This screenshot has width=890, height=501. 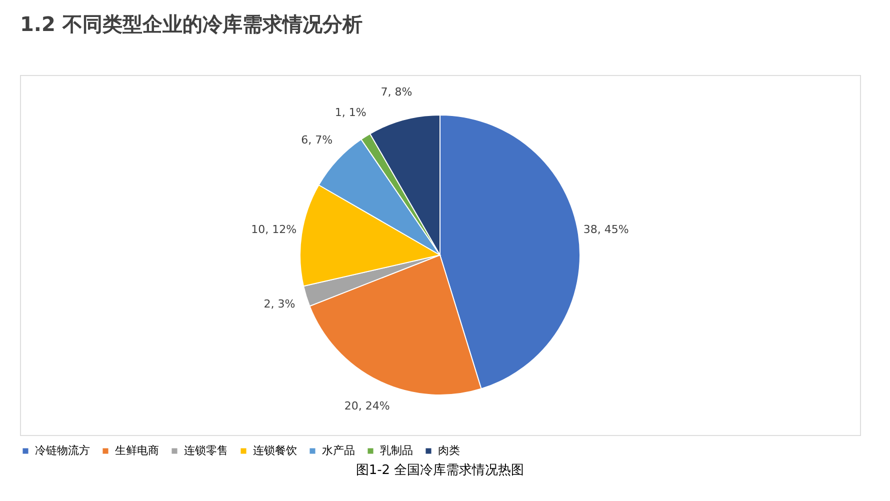 What do you see at coordinates (206, 450) in the screenshot?
I see `legend-label: 连锁零售` at bounding box center [206, 450].